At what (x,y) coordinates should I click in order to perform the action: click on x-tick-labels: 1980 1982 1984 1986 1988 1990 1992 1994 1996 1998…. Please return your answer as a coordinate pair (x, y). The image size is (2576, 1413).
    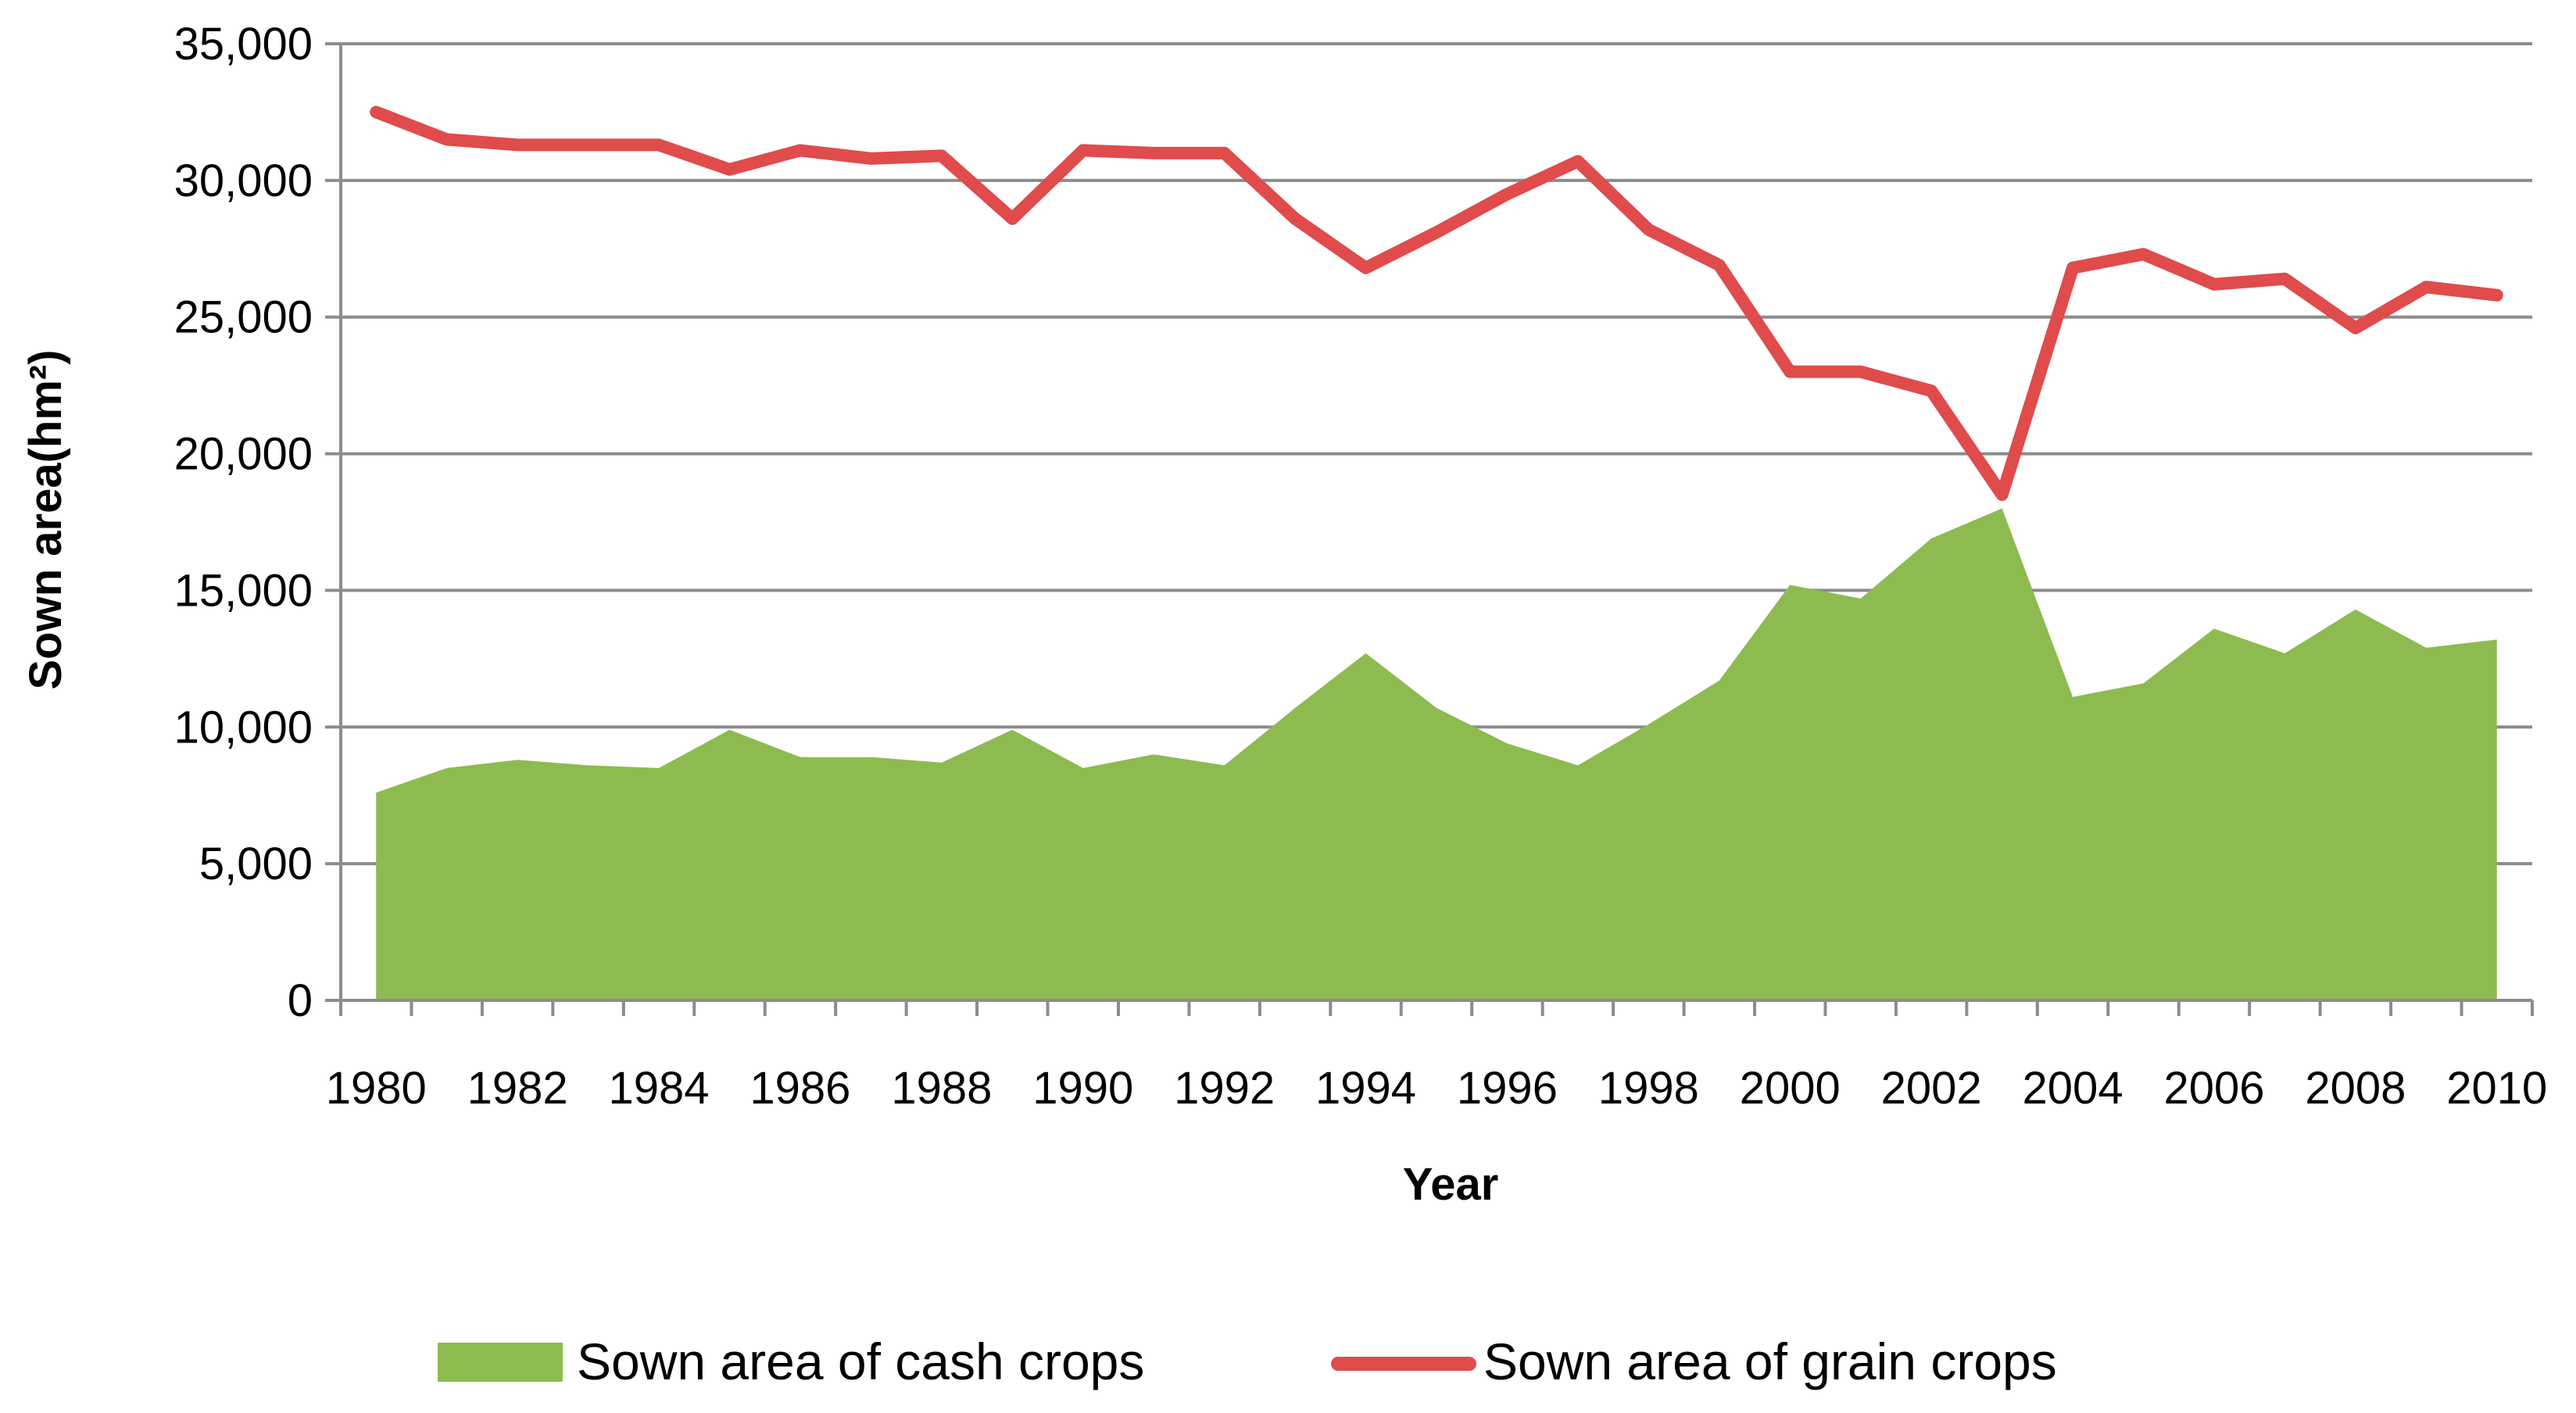
    Looking at the image, I should click on (1437, 1088).